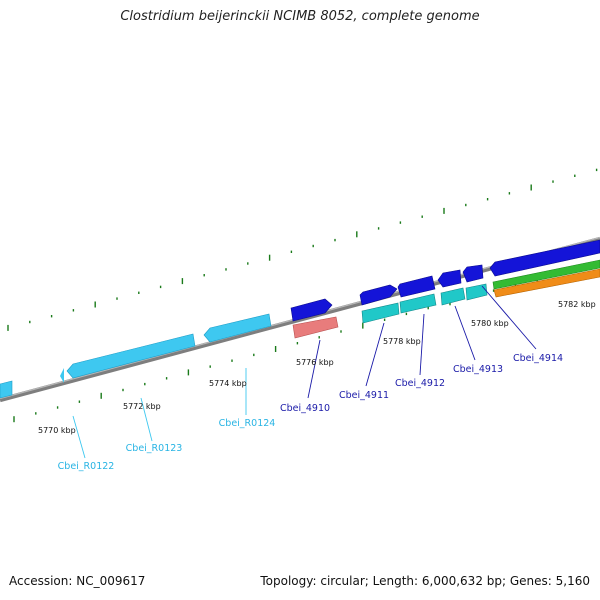  Describe the element at coordinates (577, 304) in the screenshot. I see `kbp-label: 5782 kbp` at that location.